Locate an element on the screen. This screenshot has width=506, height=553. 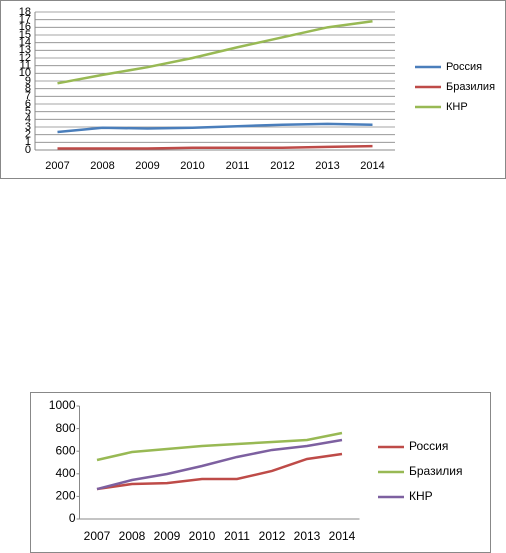
y-tick-label: 400 is located at coordinates (65, 473).